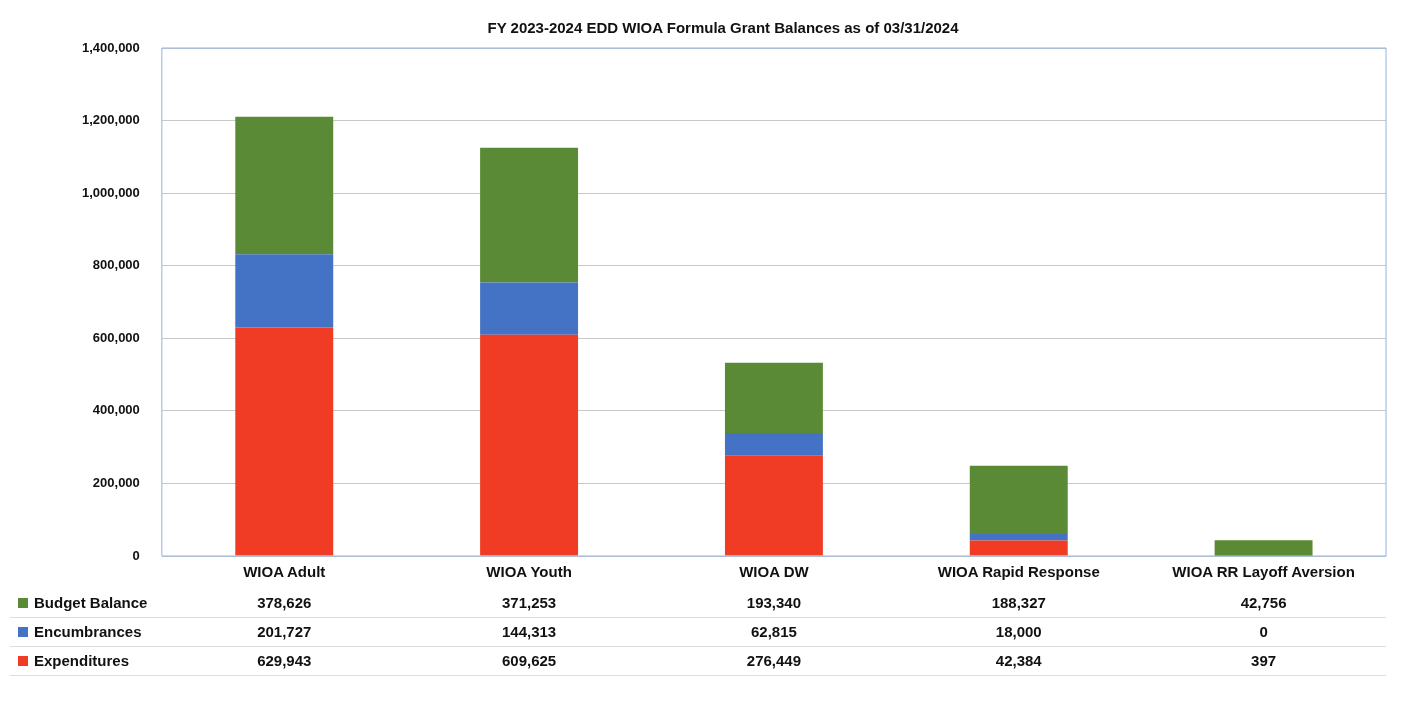  What do you see at coordinates (529, 572) in the screenshot?
I see `x-tick-label: WIOA Youth` at bounding box center [529, 572].